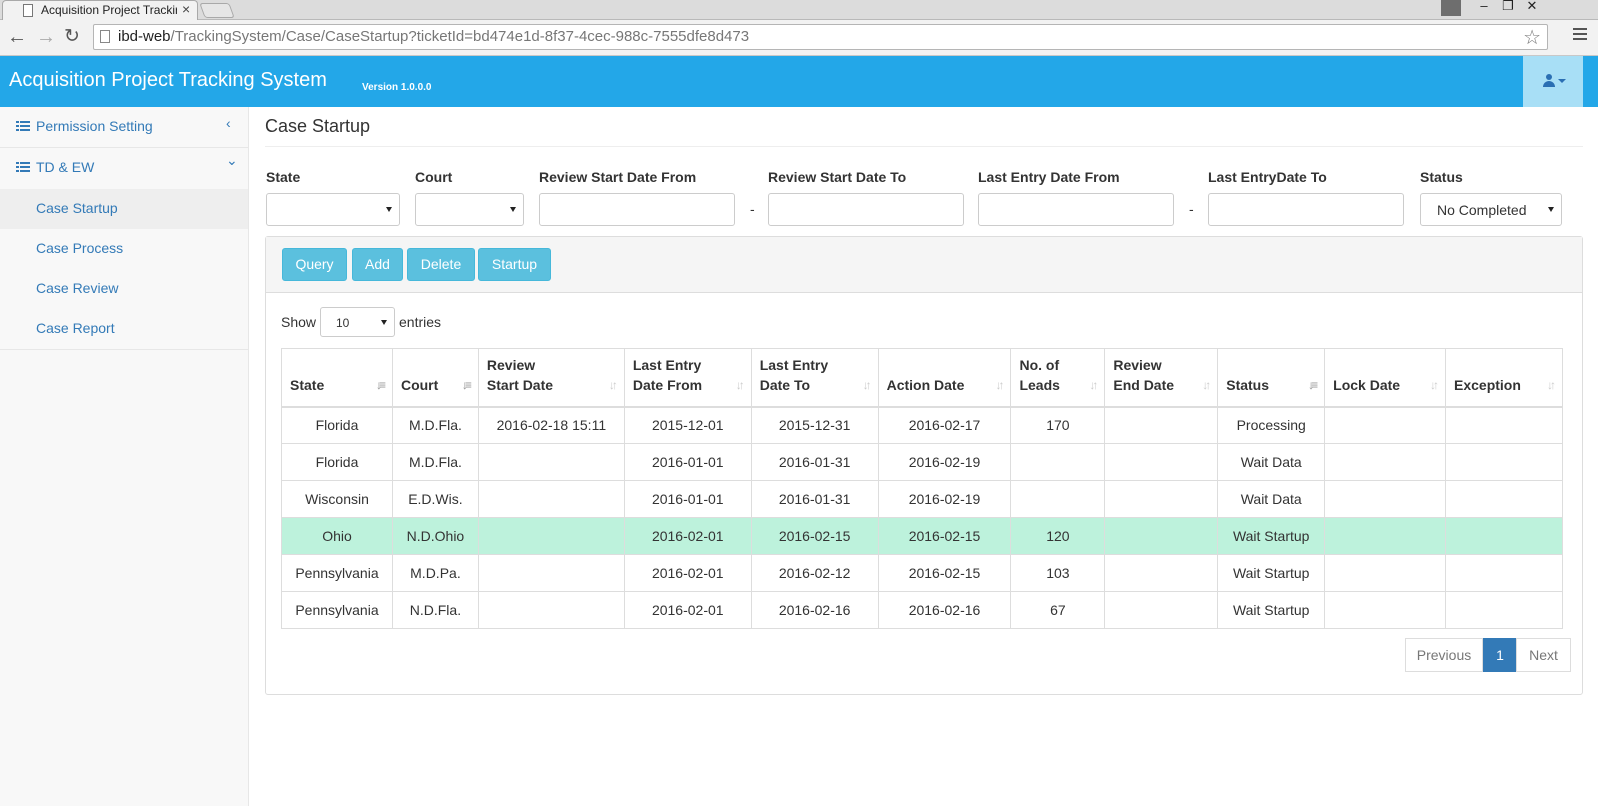  I want to click on previous-page-button: Previous, so click(1444, 655).